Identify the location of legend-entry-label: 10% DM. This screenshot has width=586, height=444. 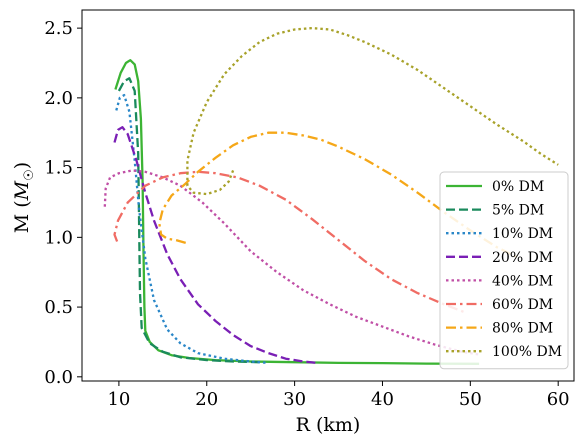
(522, 234).